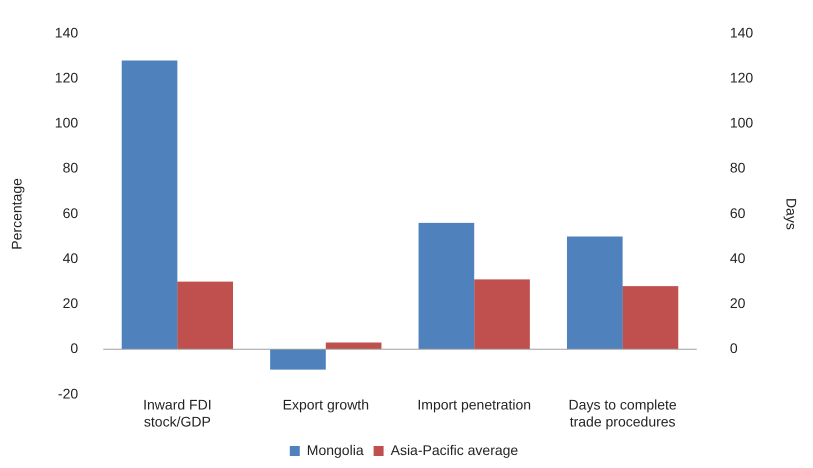 This screenshot has height=468, width=813. Describe the element at coordinates (734, 348) in the screenshot. I see `y2-tick-label: 0` at that location.